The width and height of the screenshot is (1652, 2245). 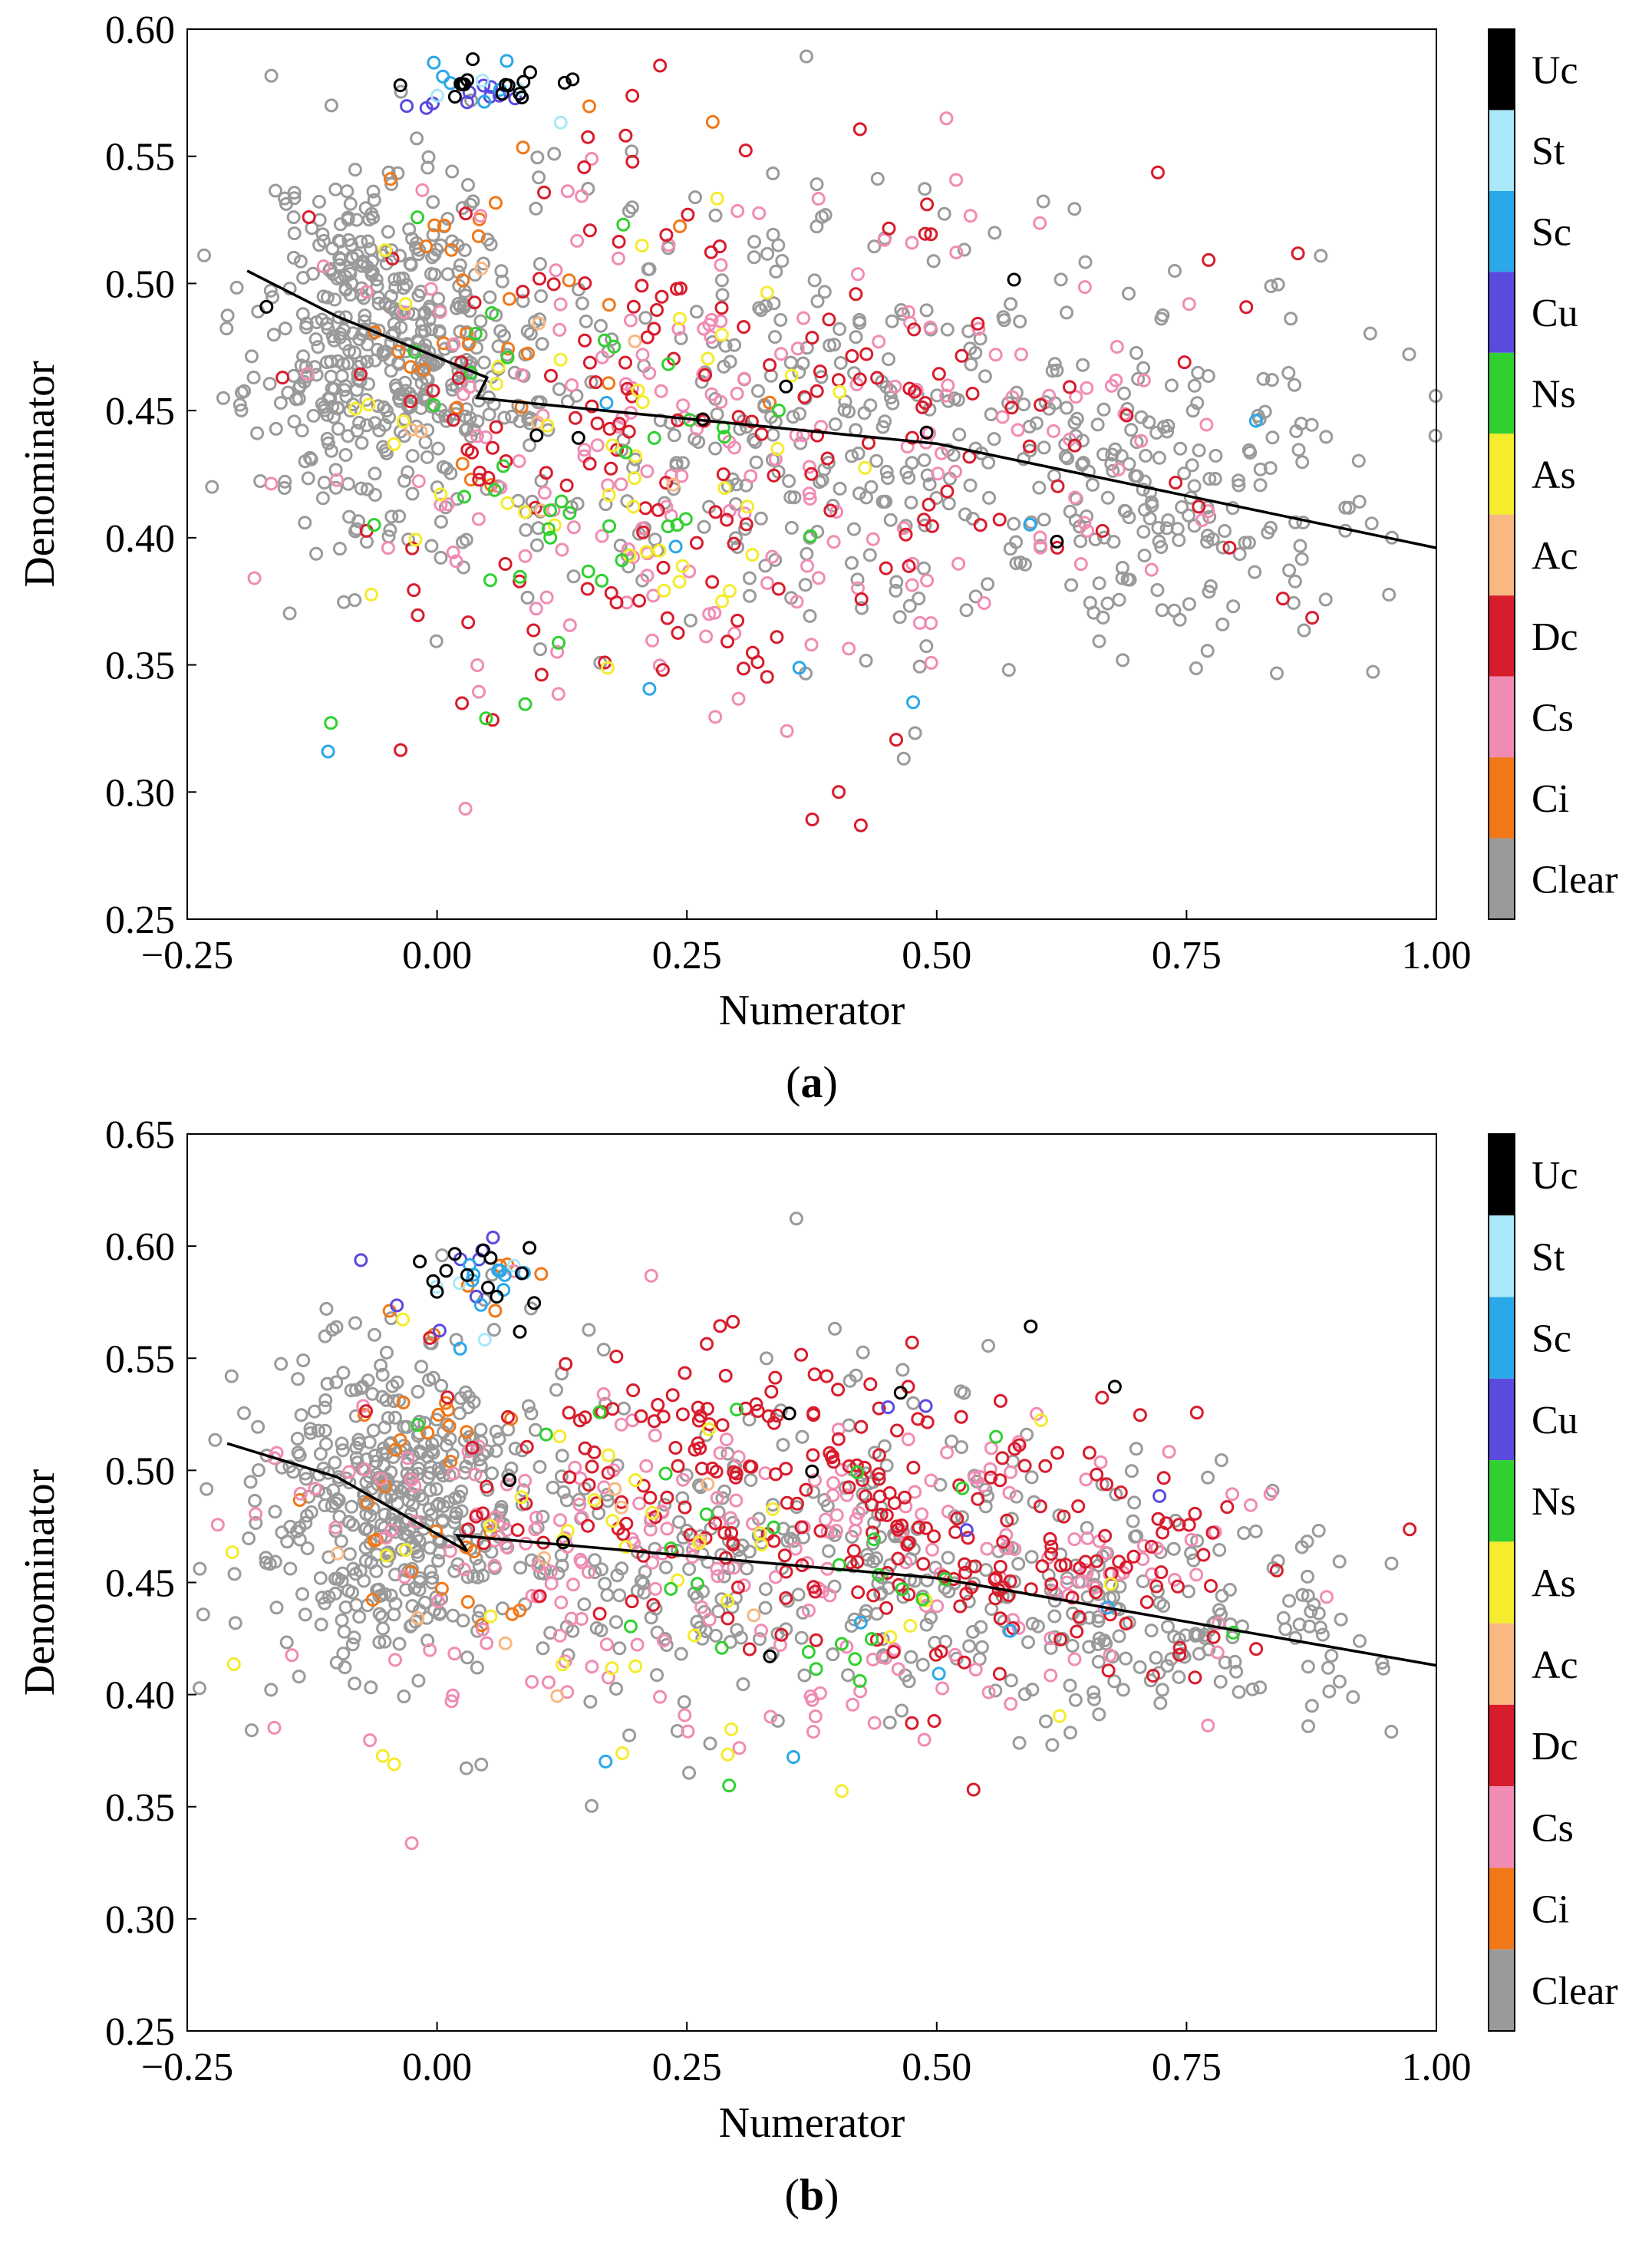 I want to click on piecewise-fit-line, so click(x=831, y=1554).